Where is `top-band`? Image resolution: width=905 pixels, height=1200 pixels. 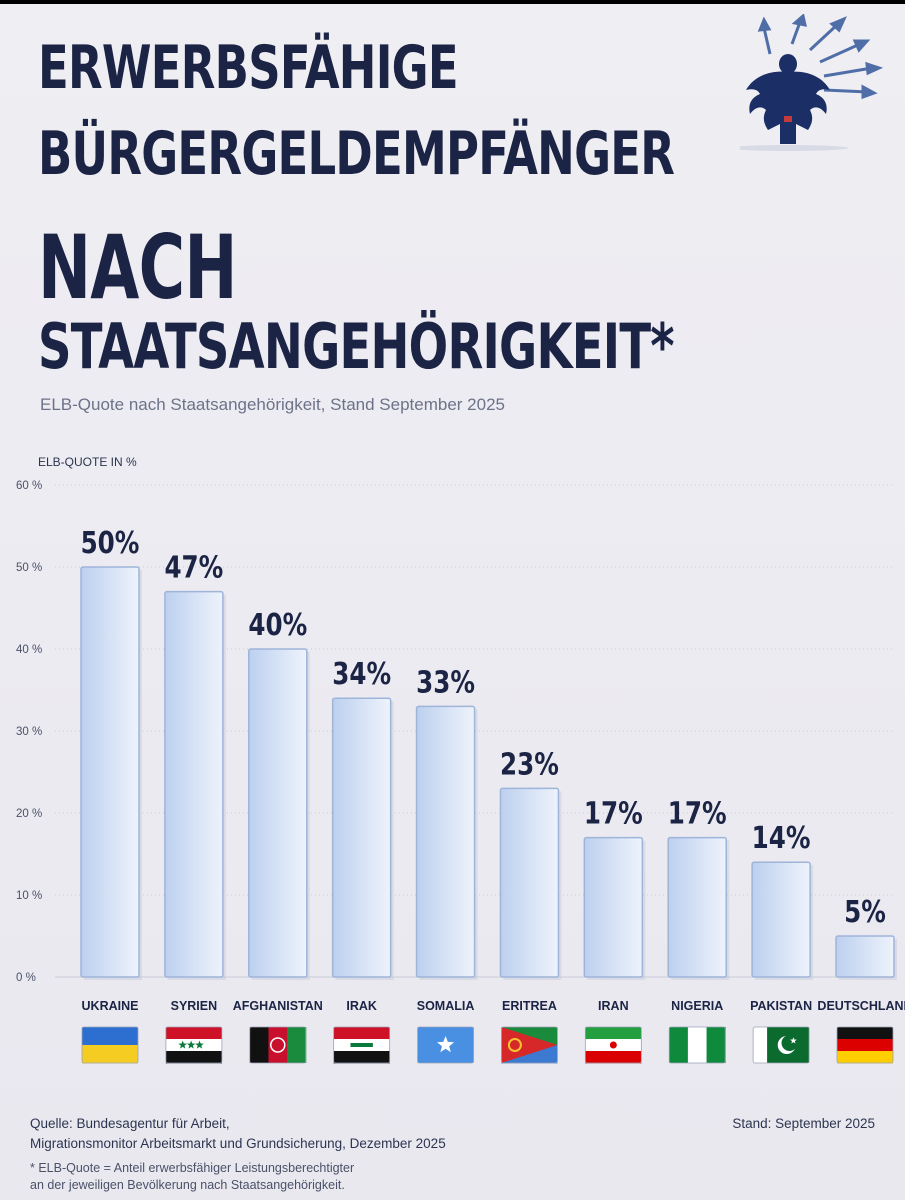
top-band is located at coordinates (452, 2).